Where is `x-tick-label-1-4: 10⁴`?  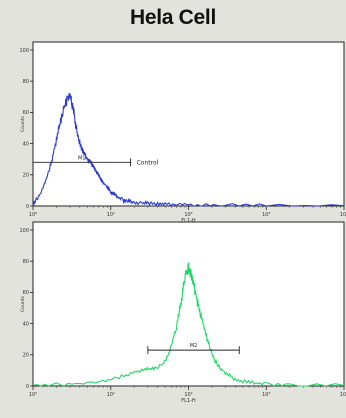 x-tick-label-1-4: 10⁴ is located at coordinates (343, 395).